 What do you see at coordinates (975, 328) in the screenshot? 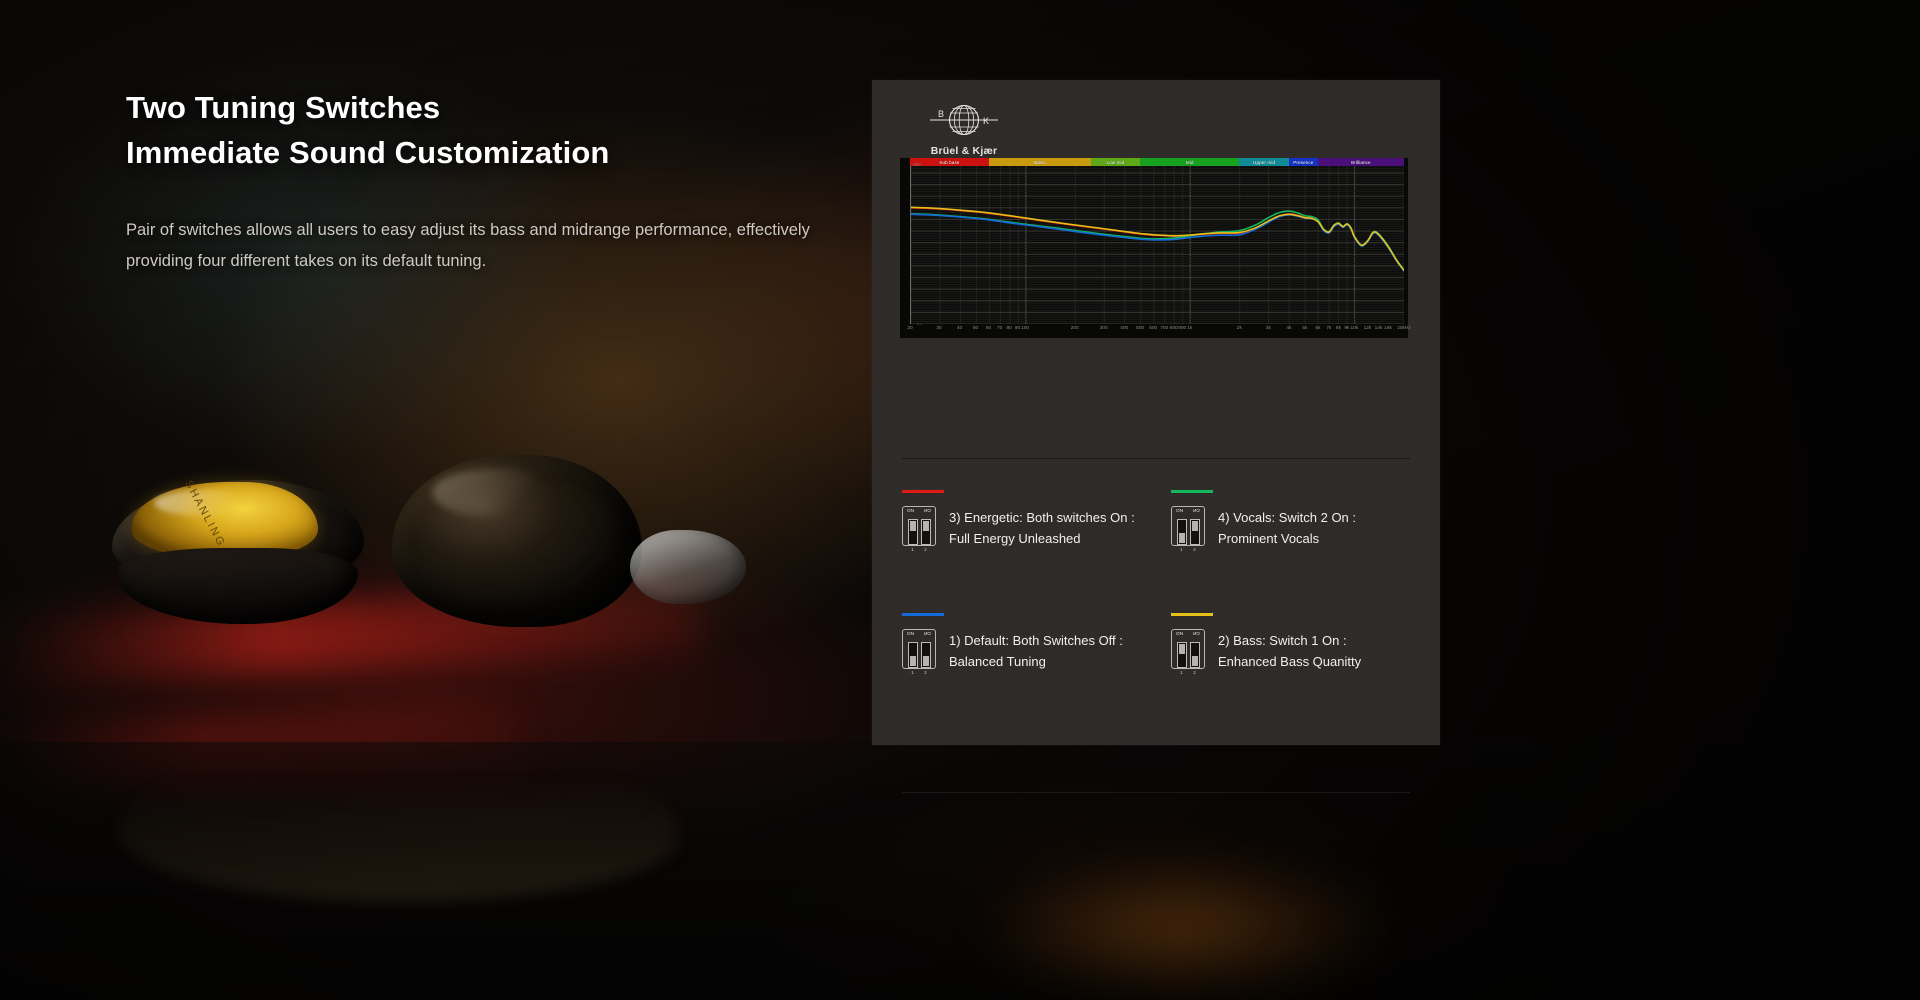
I see `x-tick-label: 50` at bounding box center [975, 328].